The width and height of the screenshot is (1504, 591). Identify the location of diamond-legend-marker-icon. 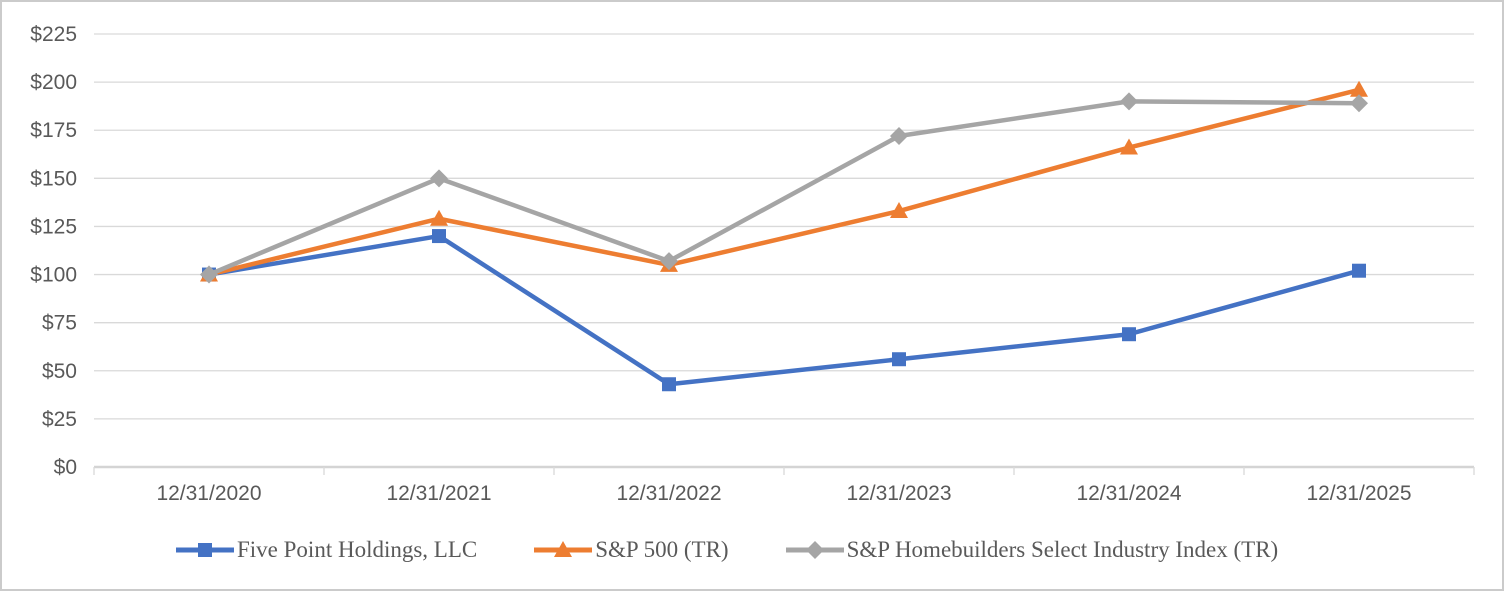
(814, 550).